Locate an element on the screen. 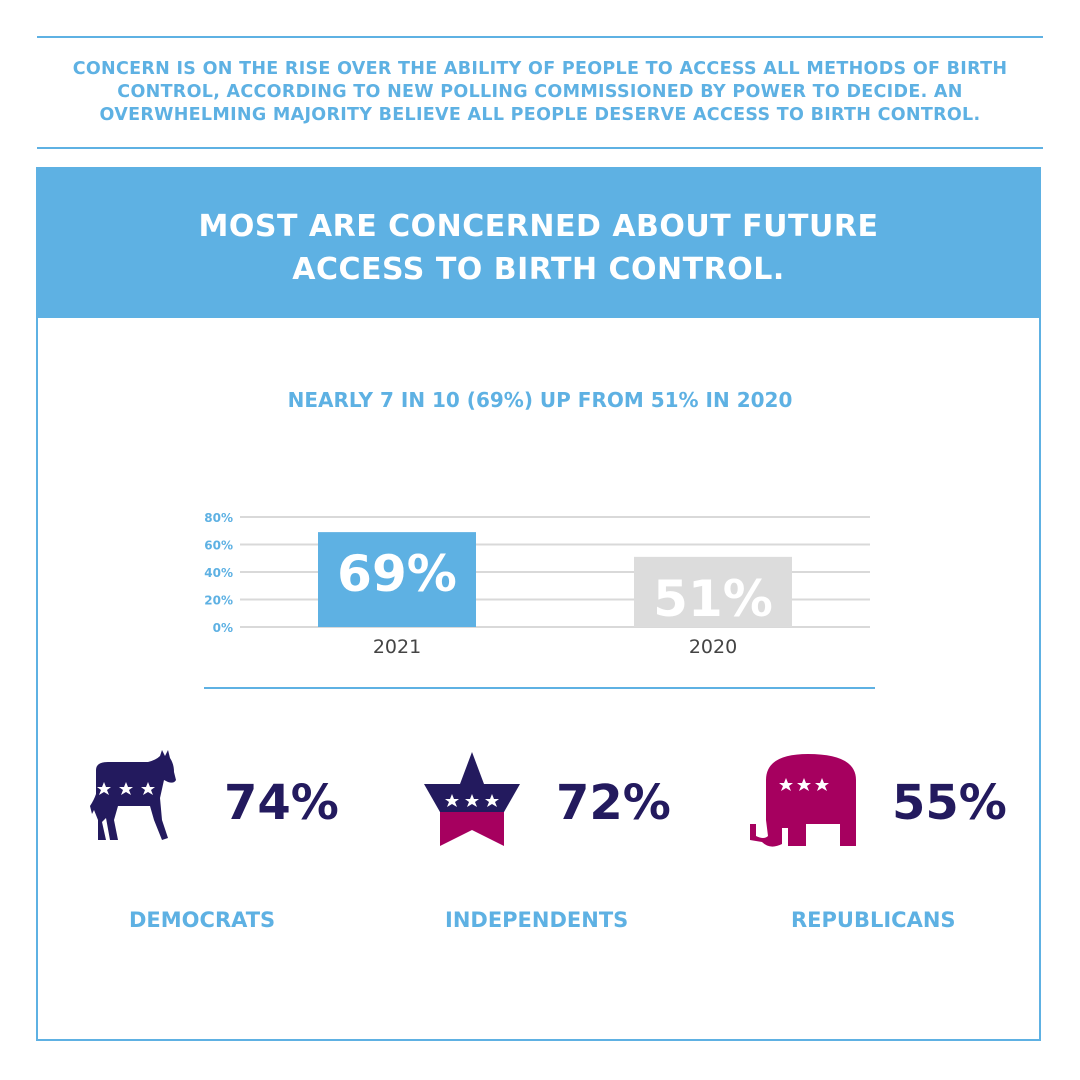  intro-rule is located at coordinates (540, 148).